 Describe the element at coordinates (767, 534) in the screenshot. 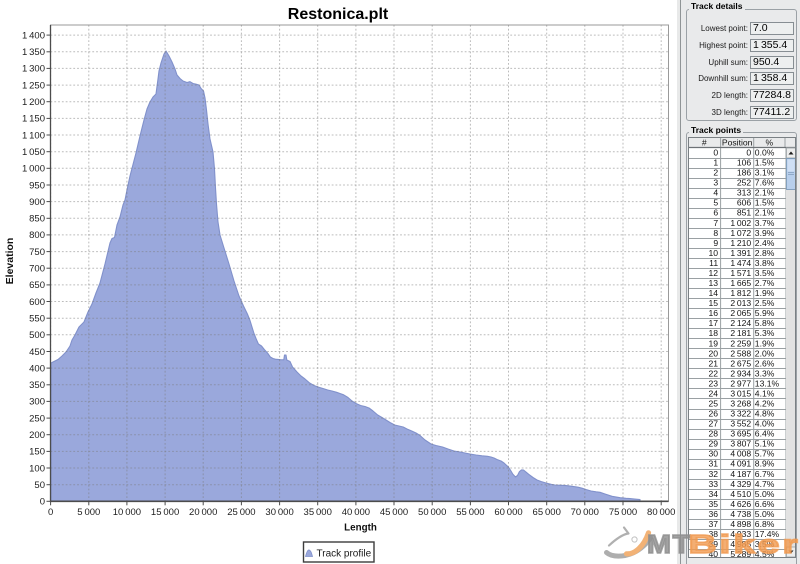

I see `svg-text: 17.4%` at that location.